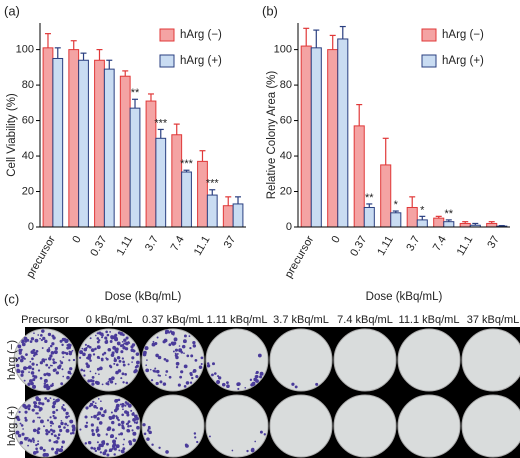 This screenshot has height=458, width=520. I want to click on column-label: 3.7 kBq/mL, so click(301, 320).